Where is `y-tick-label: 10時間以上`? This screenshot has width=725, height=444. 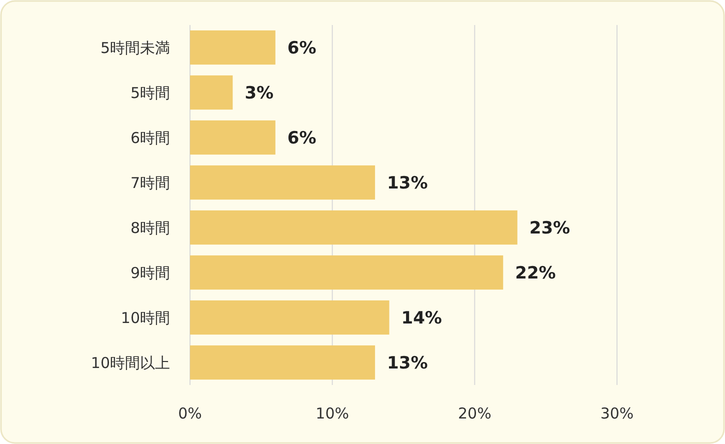
y-tick-label: 10時間以上 is located at coordinates (130, 363).